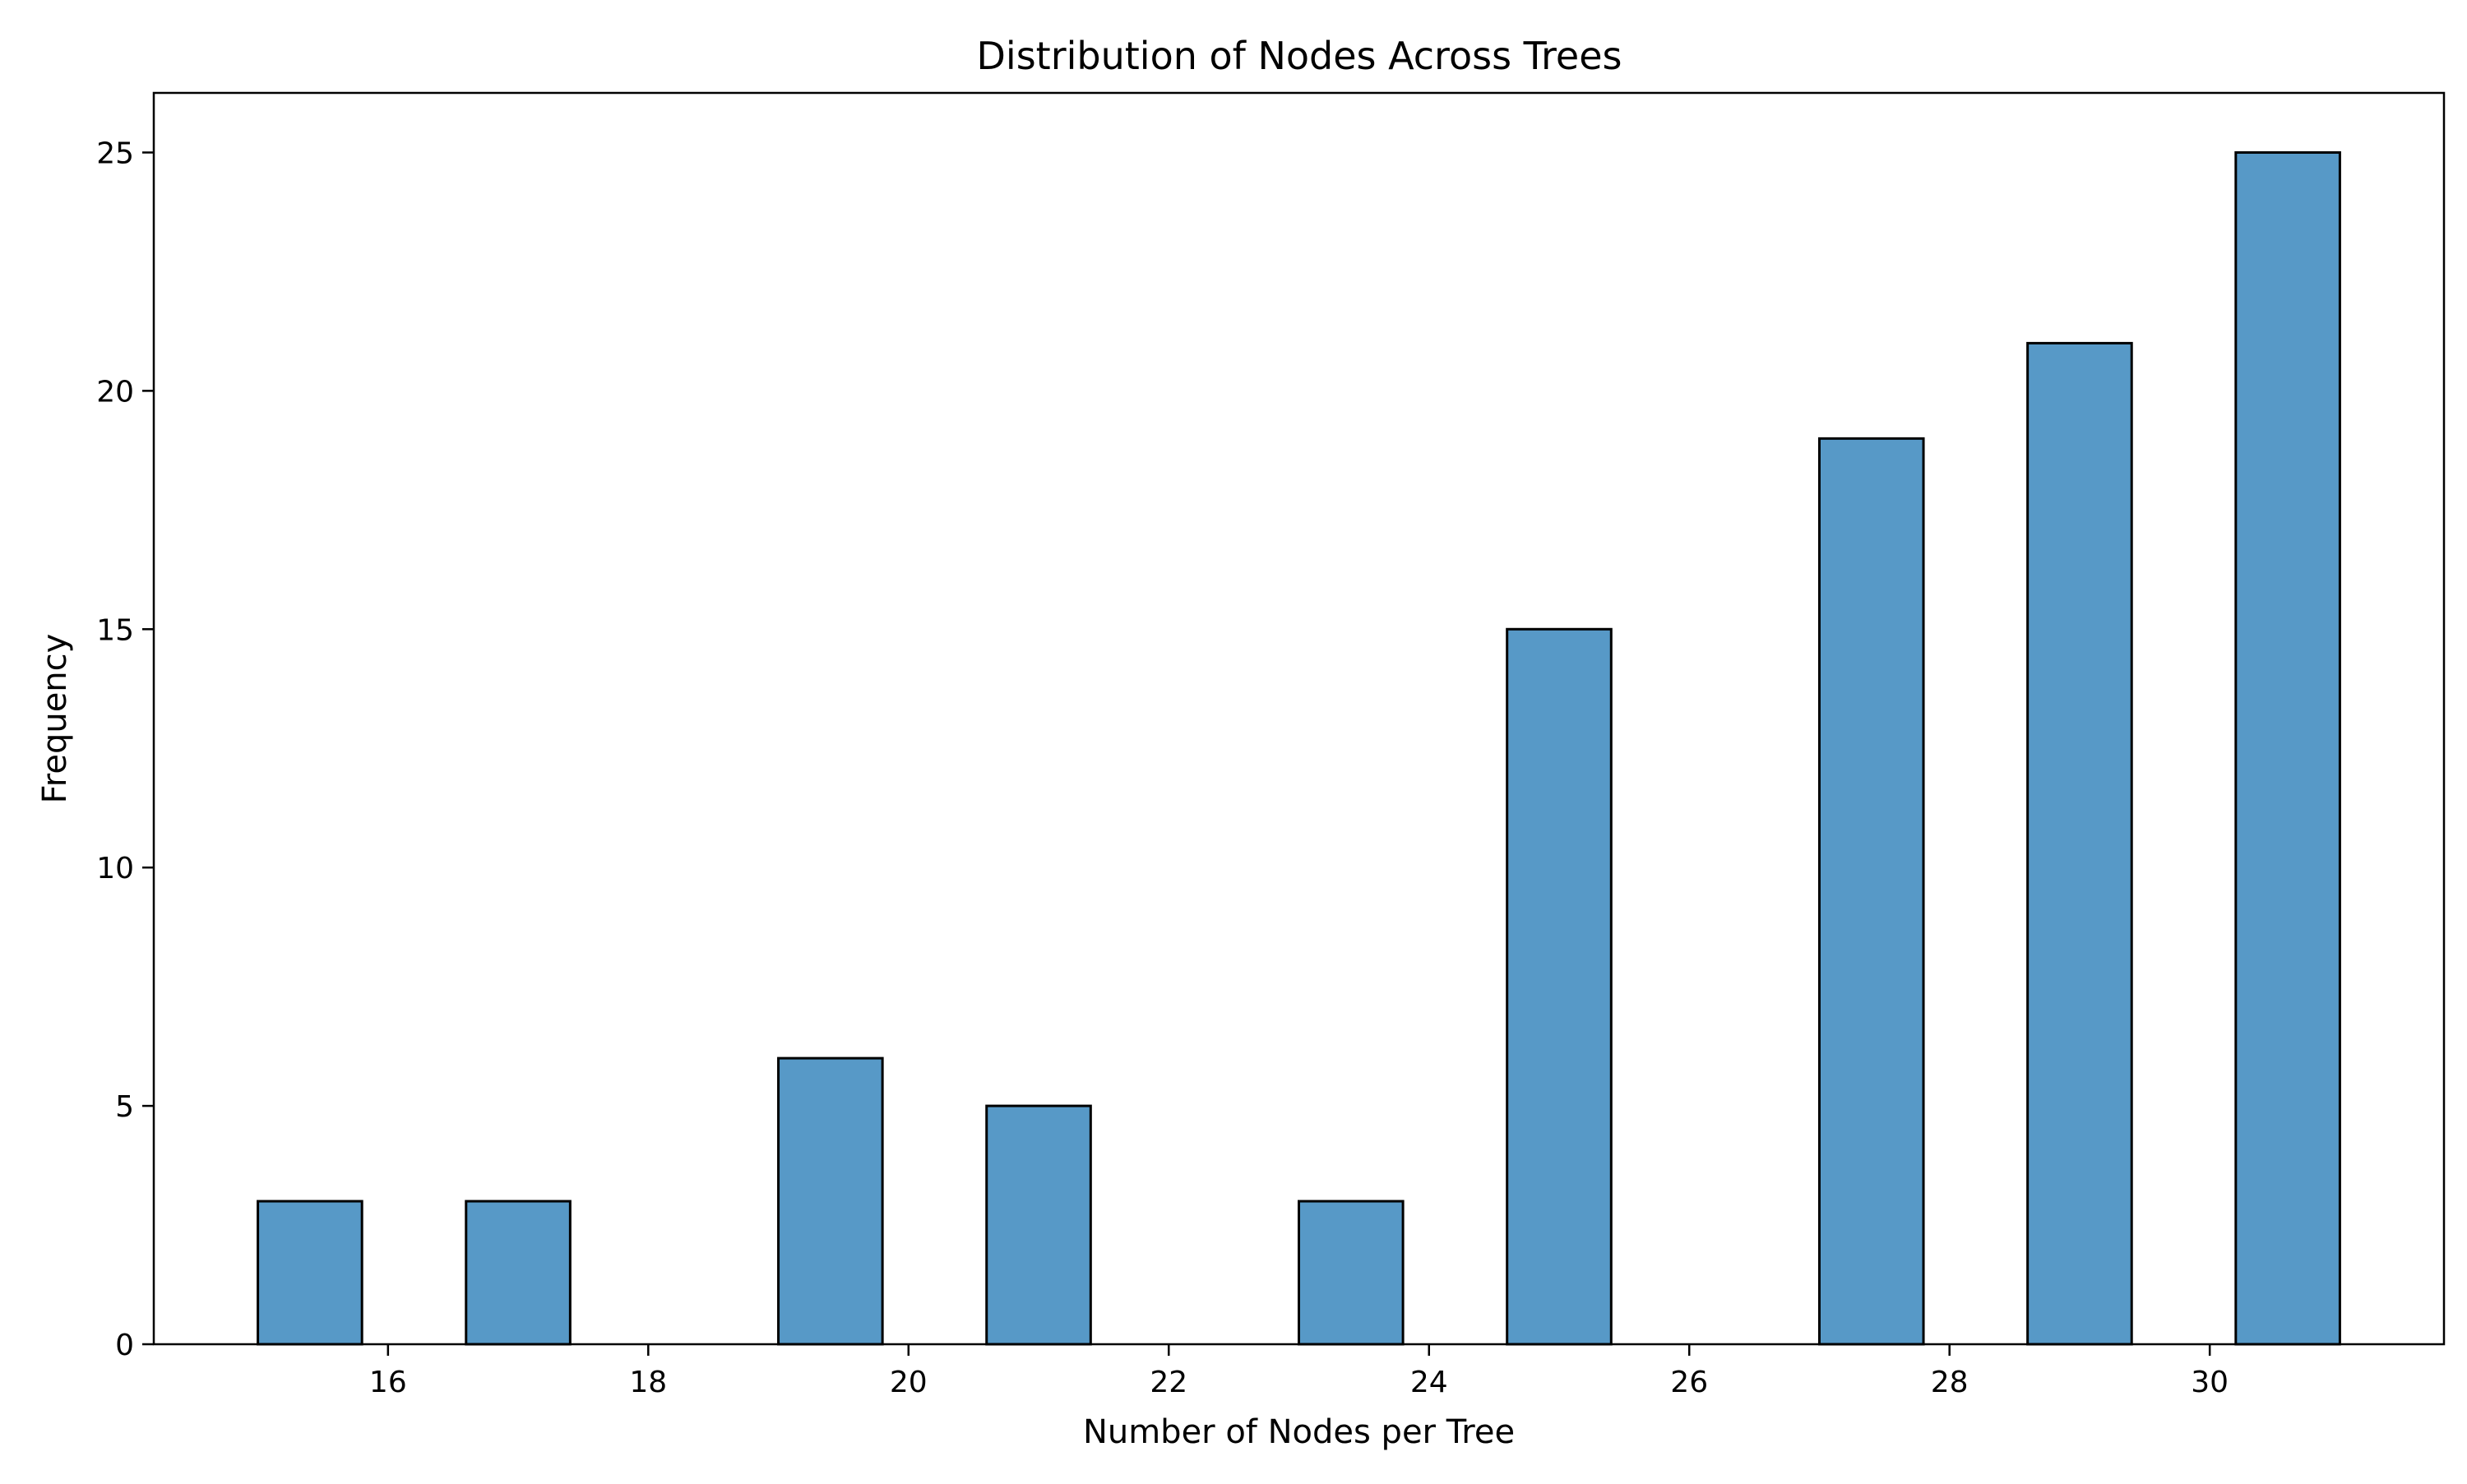 The width and height of the screenshot is (2467, 1484). I want to click on x-axis-ticks: 16 18 20 22 24 26 28 30, so click(1299, 1371).